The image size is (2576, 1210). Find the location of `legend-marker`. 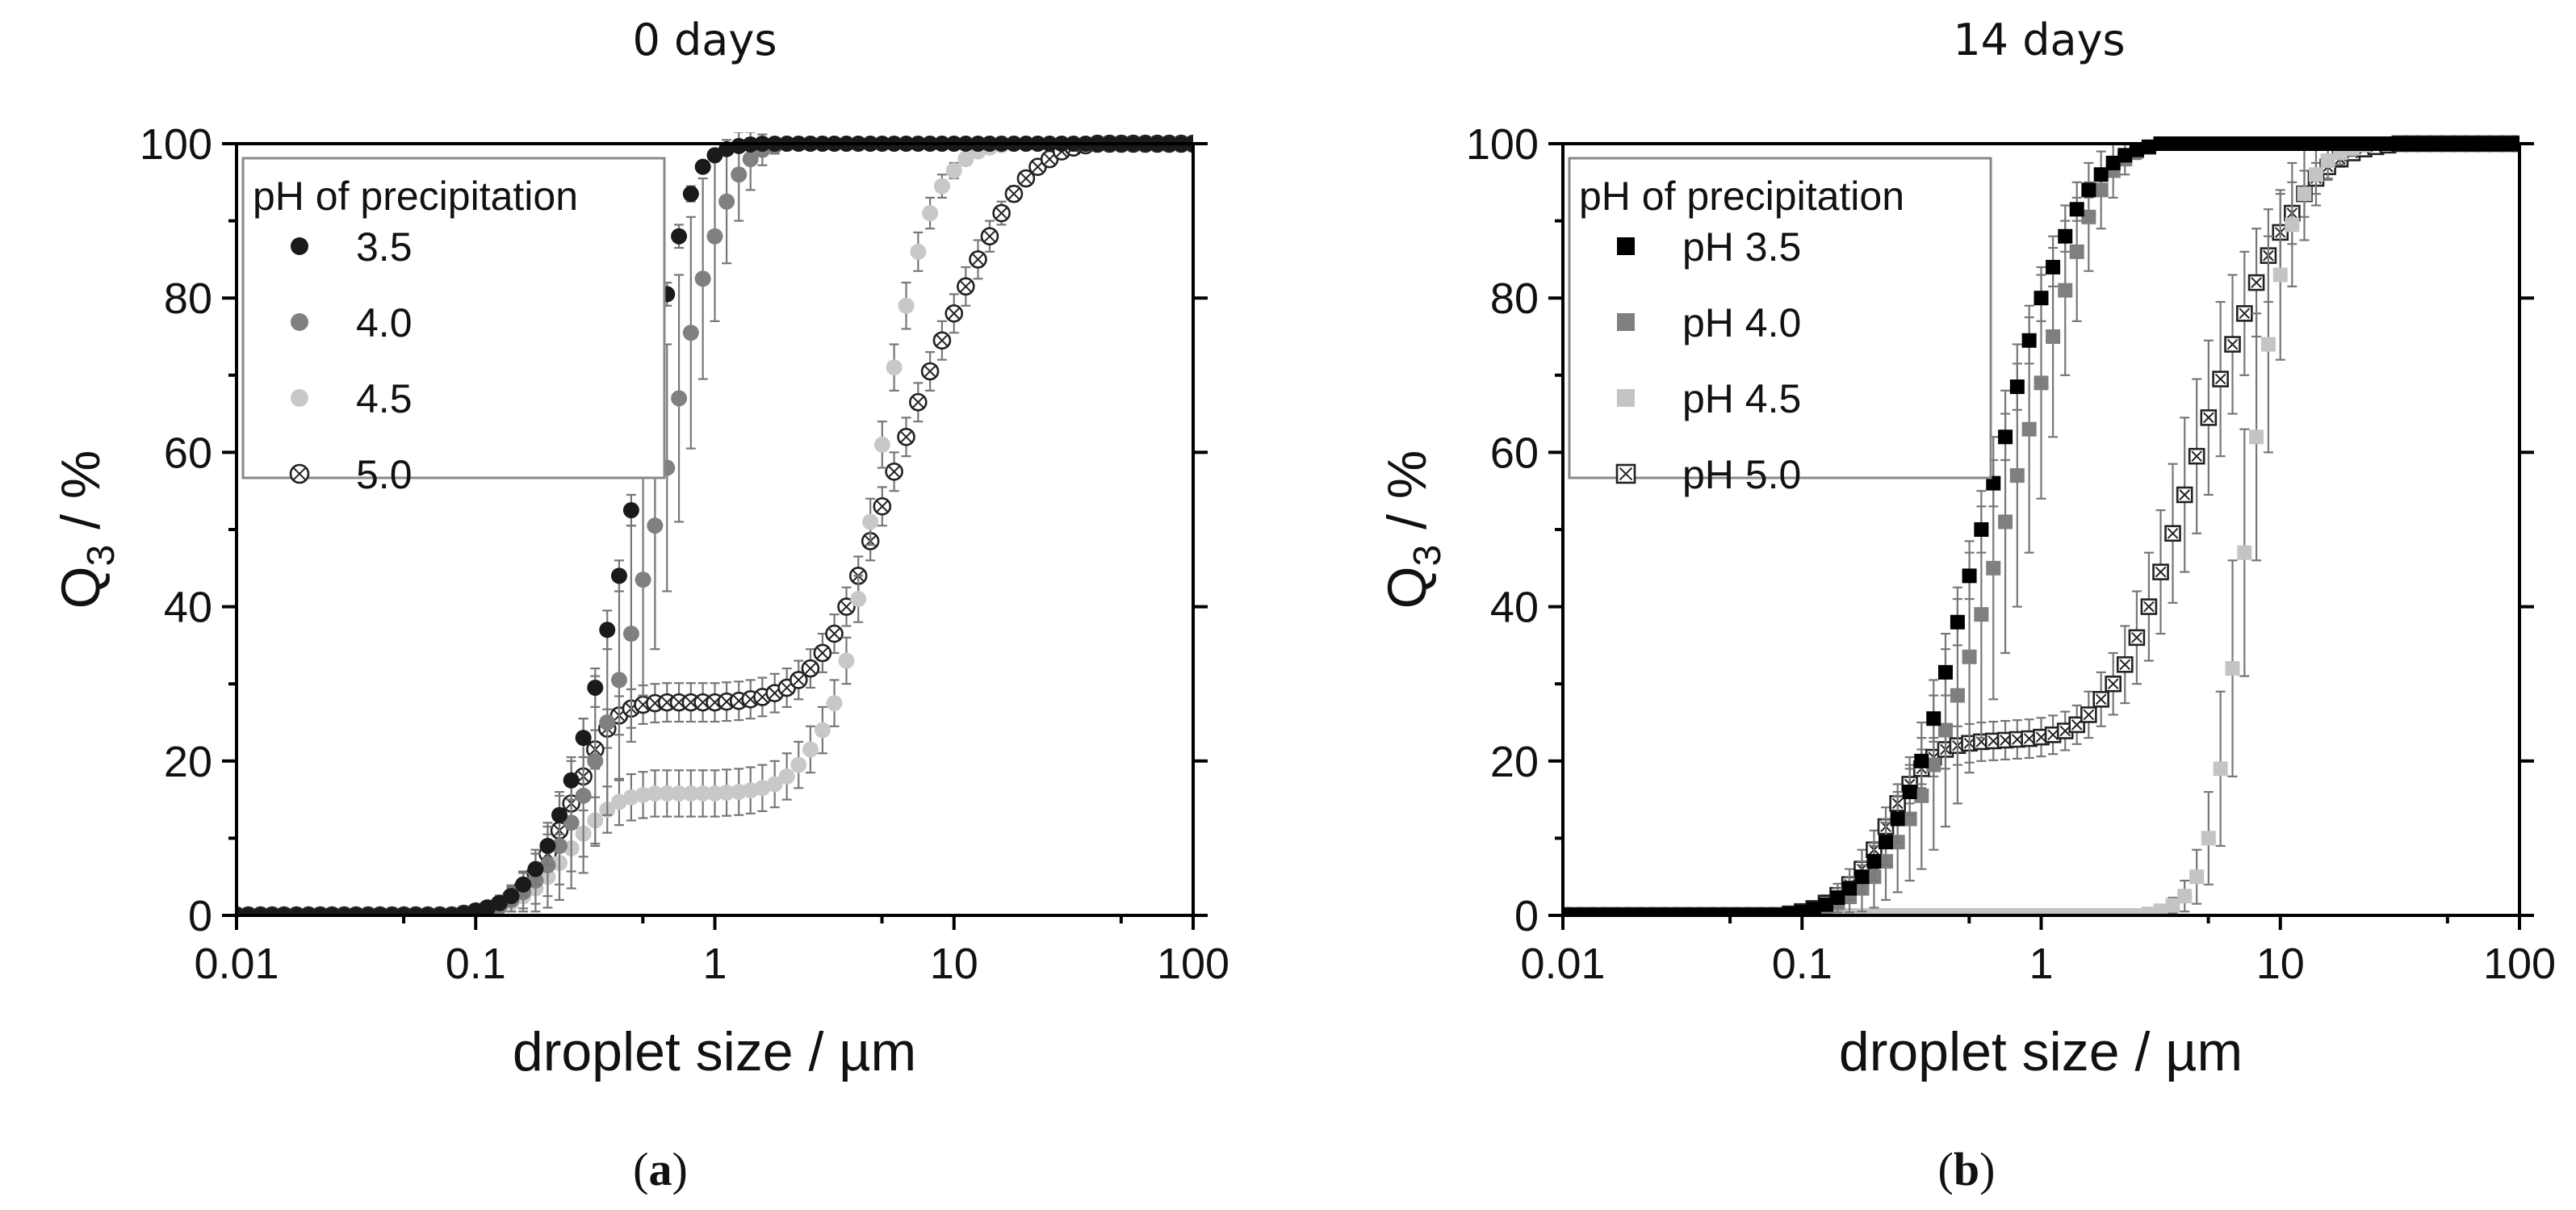

legend-marker is located at coordinates (299, 246).